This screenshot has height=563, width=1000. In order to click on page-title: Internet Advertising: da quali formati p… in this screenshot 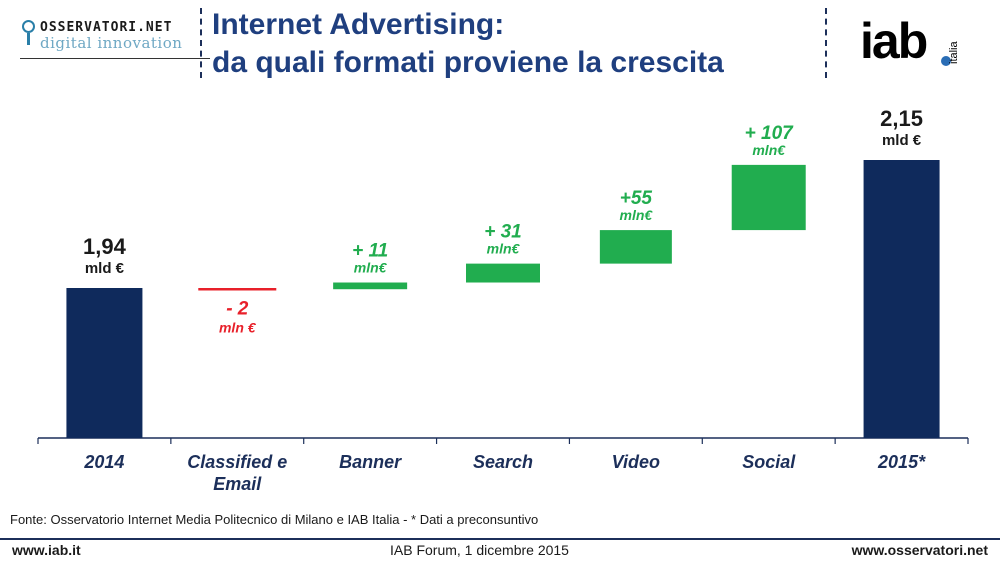, I will do `click(468, 44)`.